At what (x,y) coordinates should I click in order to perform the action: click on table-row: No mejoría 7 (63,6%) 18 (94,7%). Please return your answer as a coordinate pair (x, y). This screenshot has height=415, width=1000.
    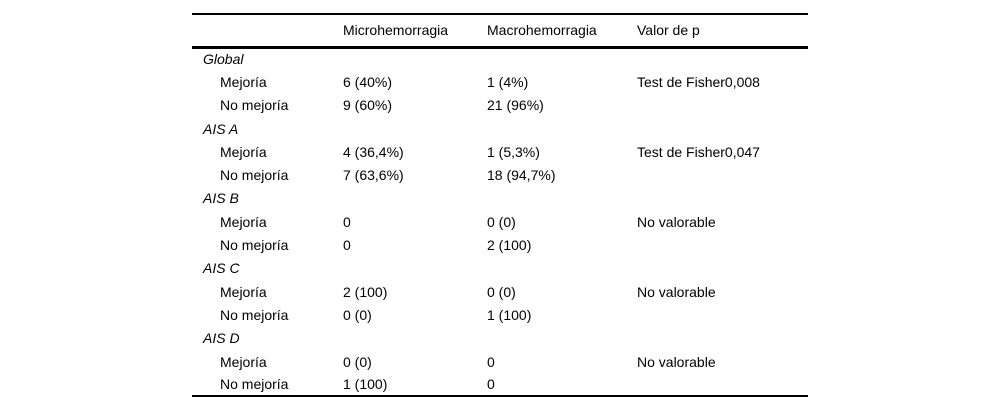
    Looking at the image, I should click on (500, 174).